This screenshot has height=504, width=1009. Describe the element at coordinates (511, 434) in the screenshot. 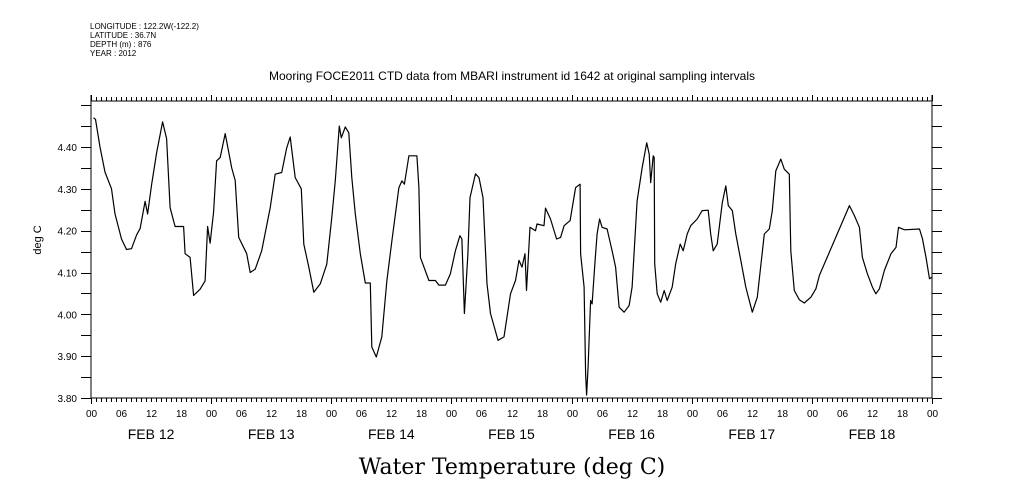

I see `x-day-label: FEB 15` at that location.